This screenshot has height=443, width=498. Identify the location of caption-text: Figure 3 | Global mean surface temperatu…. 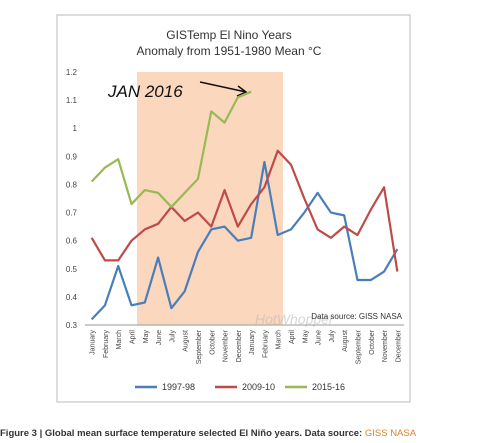
(181, 433).